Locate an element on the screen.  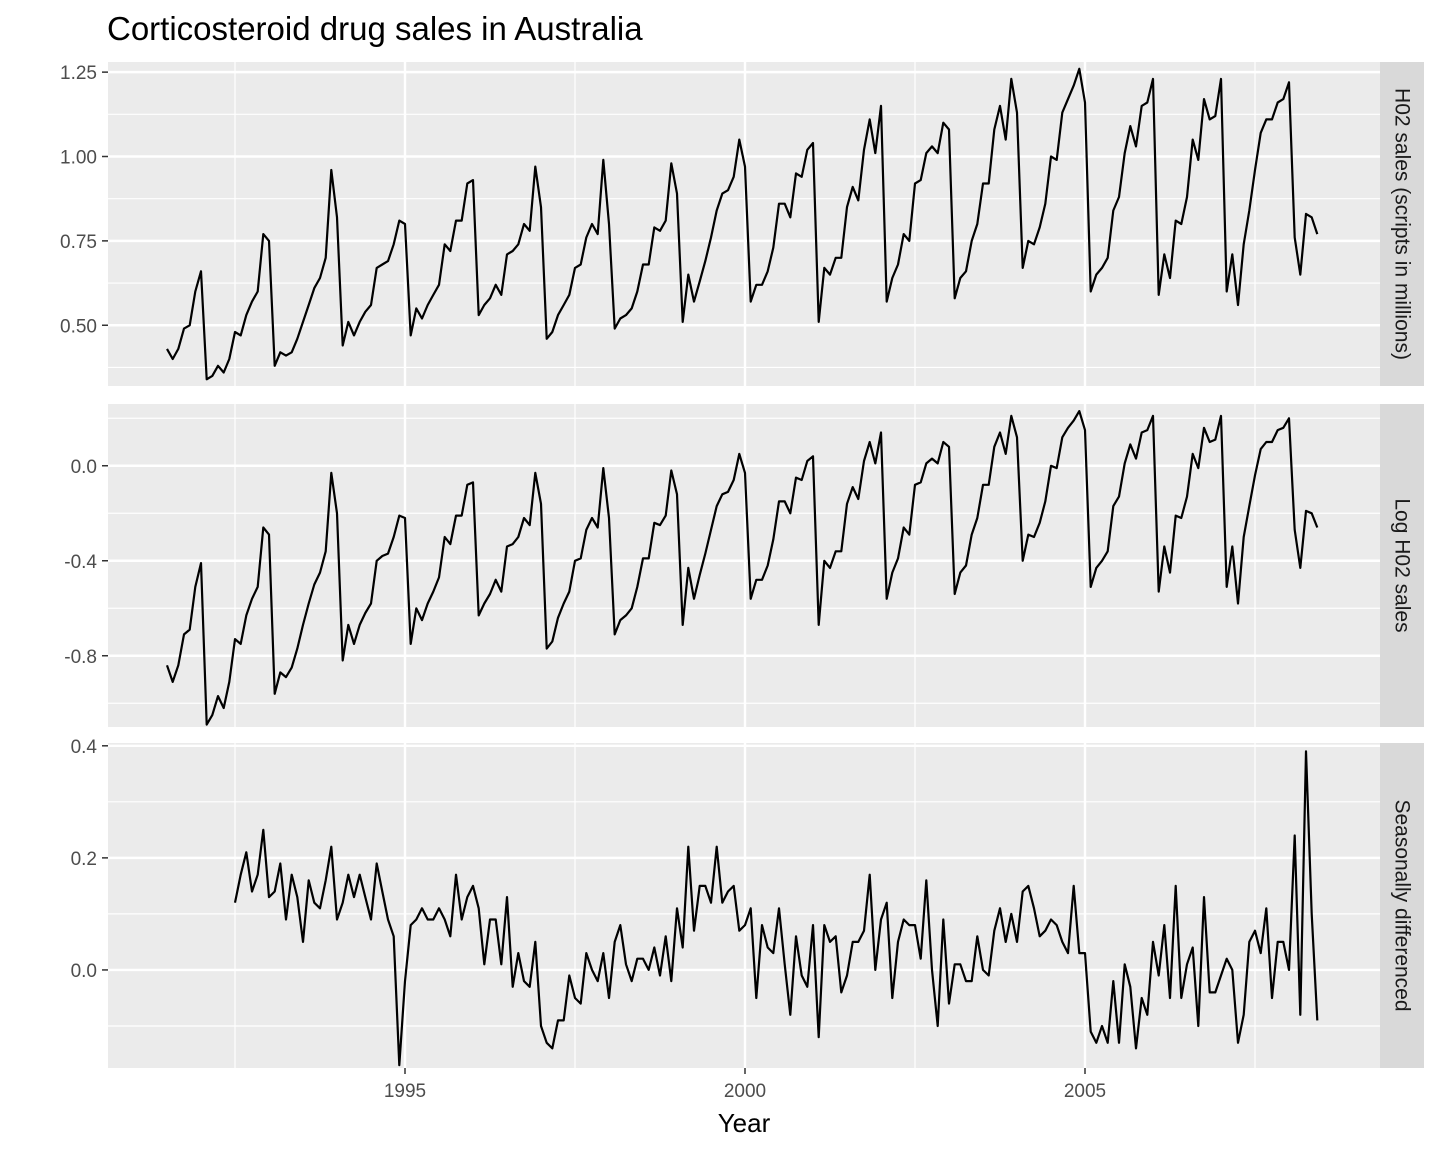
y-tick-label: 0.2 is located at coordinates (84, 859).